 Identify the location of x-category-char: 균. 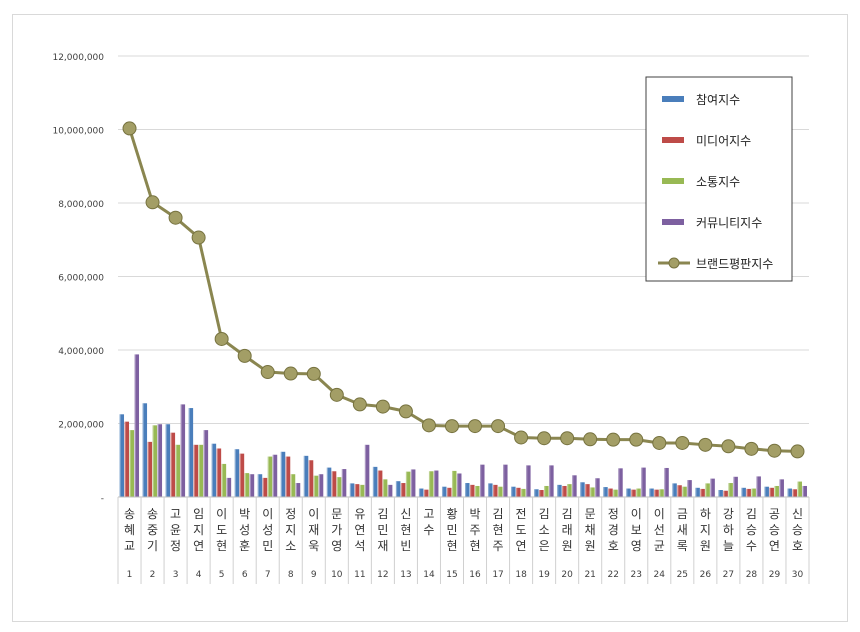
(659, 546).